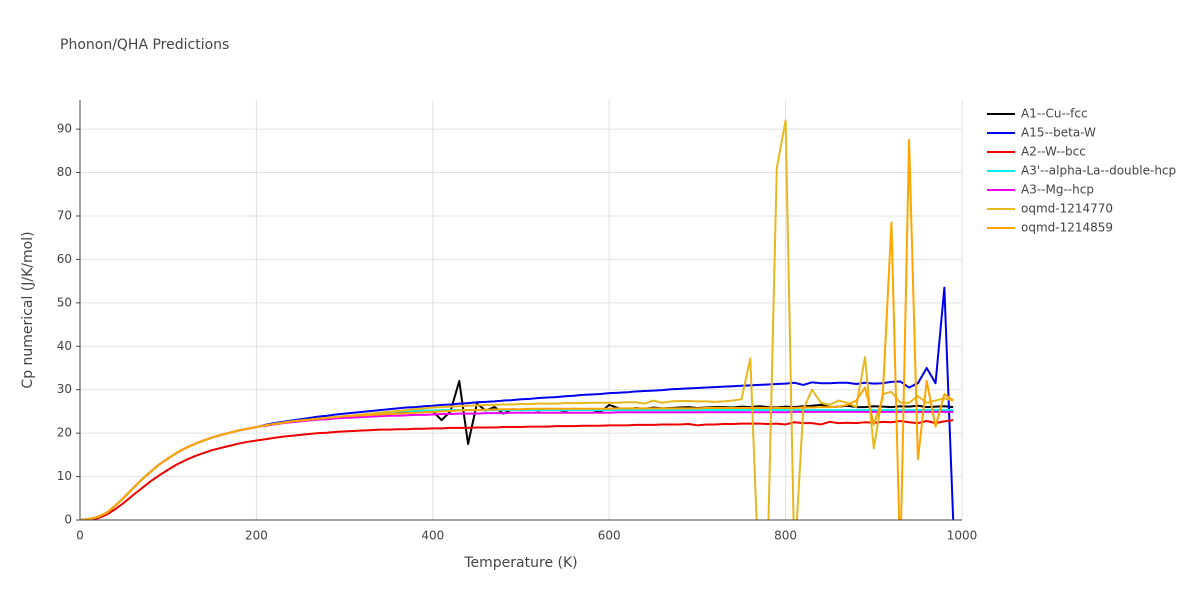 This screenshot has width=1200, height=604. What do you see at coordinates (1053, 152) in the screenshot?
I see `legend-label: A2--W--bcc` at bounding box center [1053, 152].